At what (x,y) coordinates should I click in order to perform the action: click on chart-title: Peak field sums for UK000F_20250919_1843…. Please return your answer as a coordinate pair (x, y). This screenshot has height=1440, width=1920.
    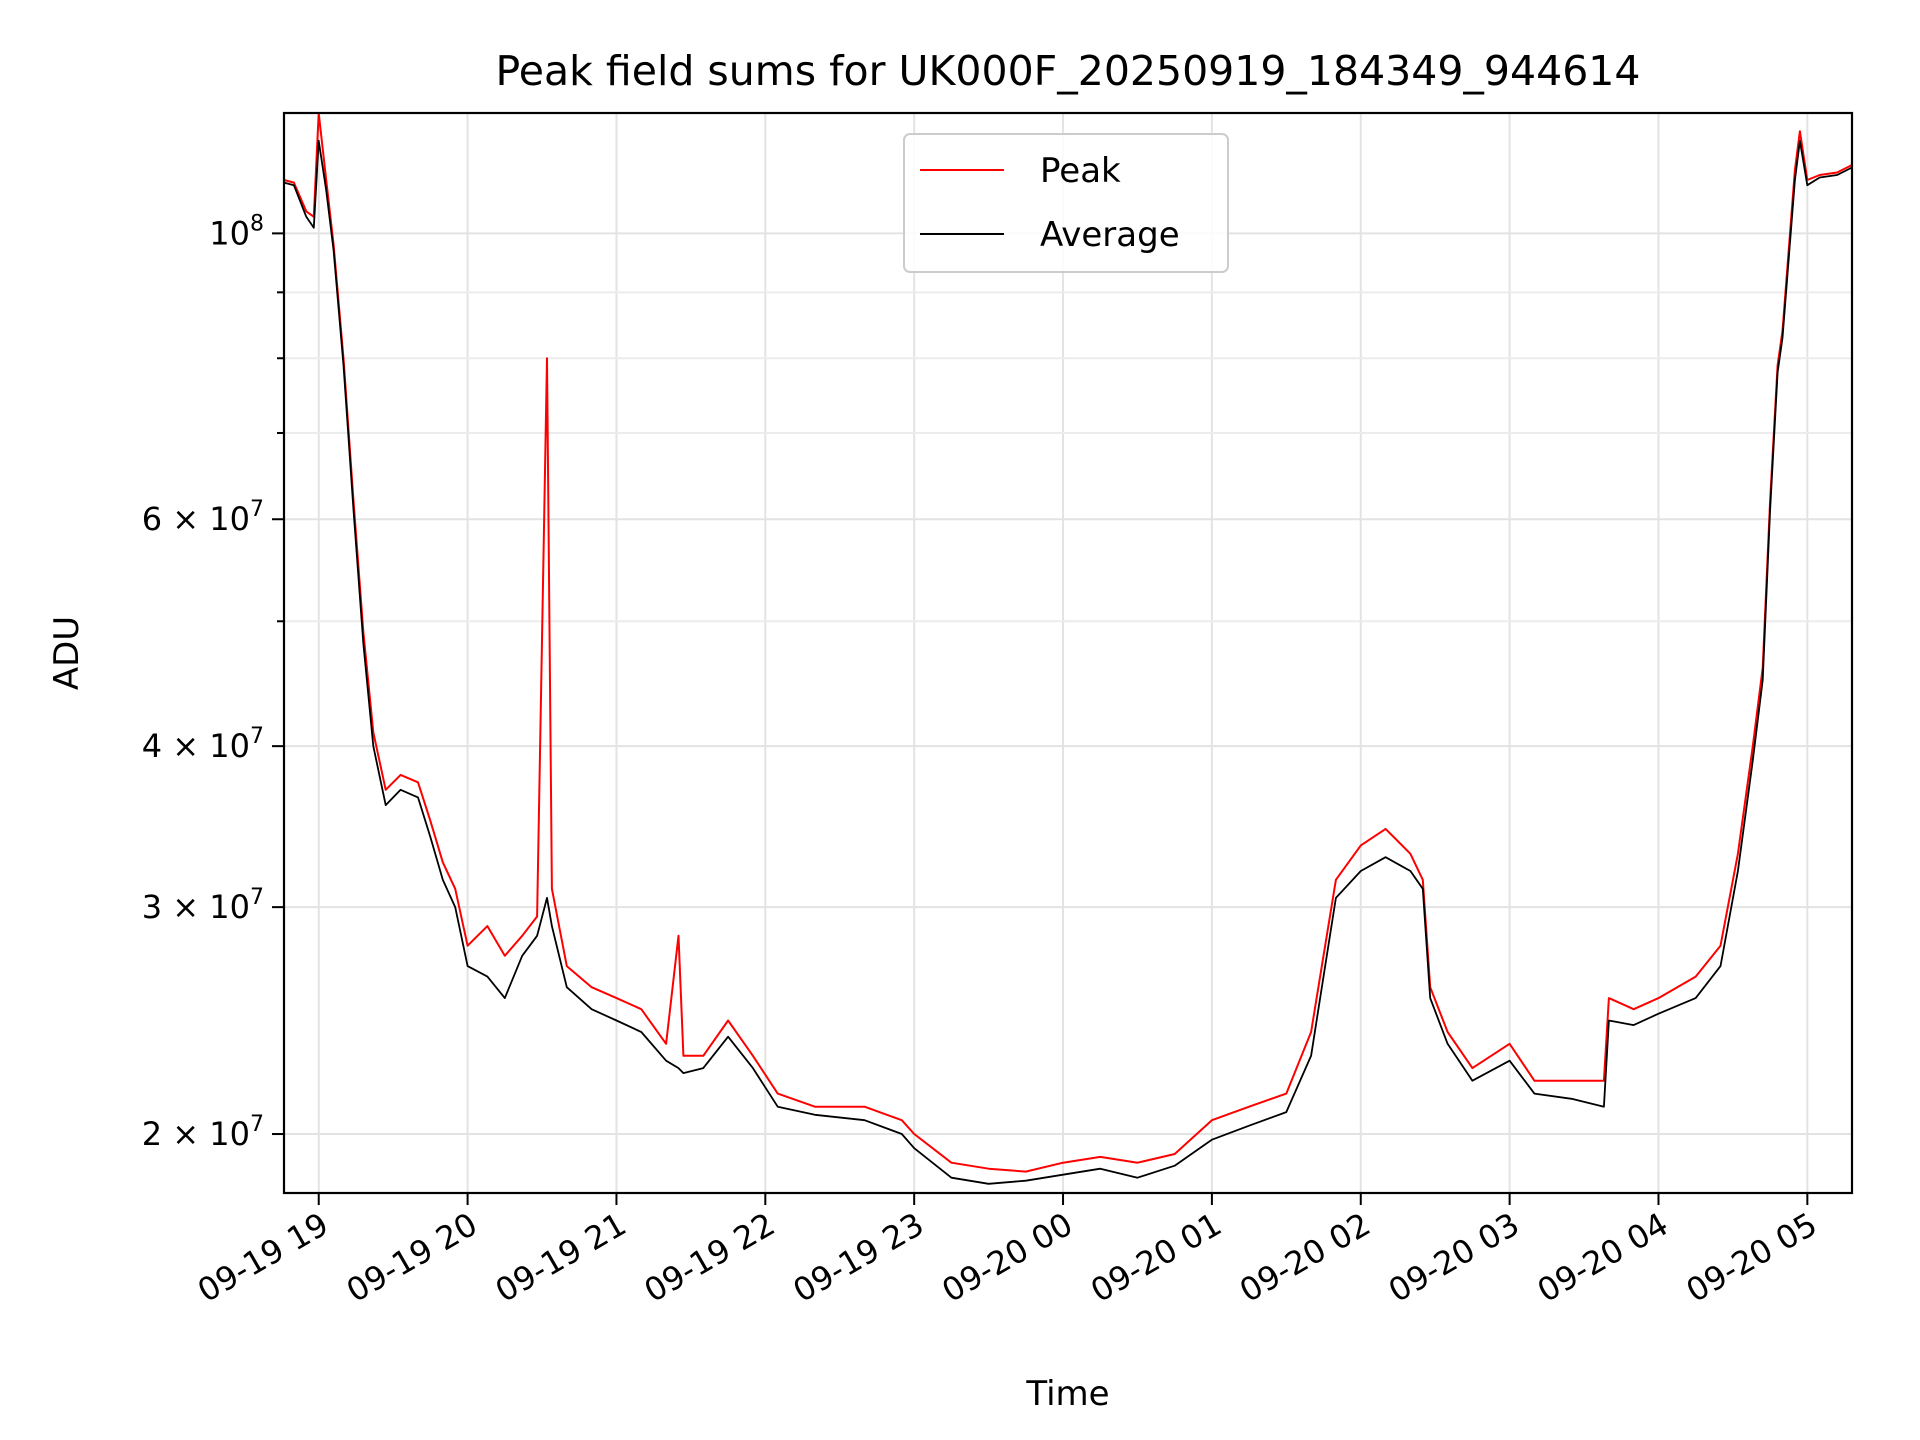
    Looking at the image, I should click on (1068, 71).